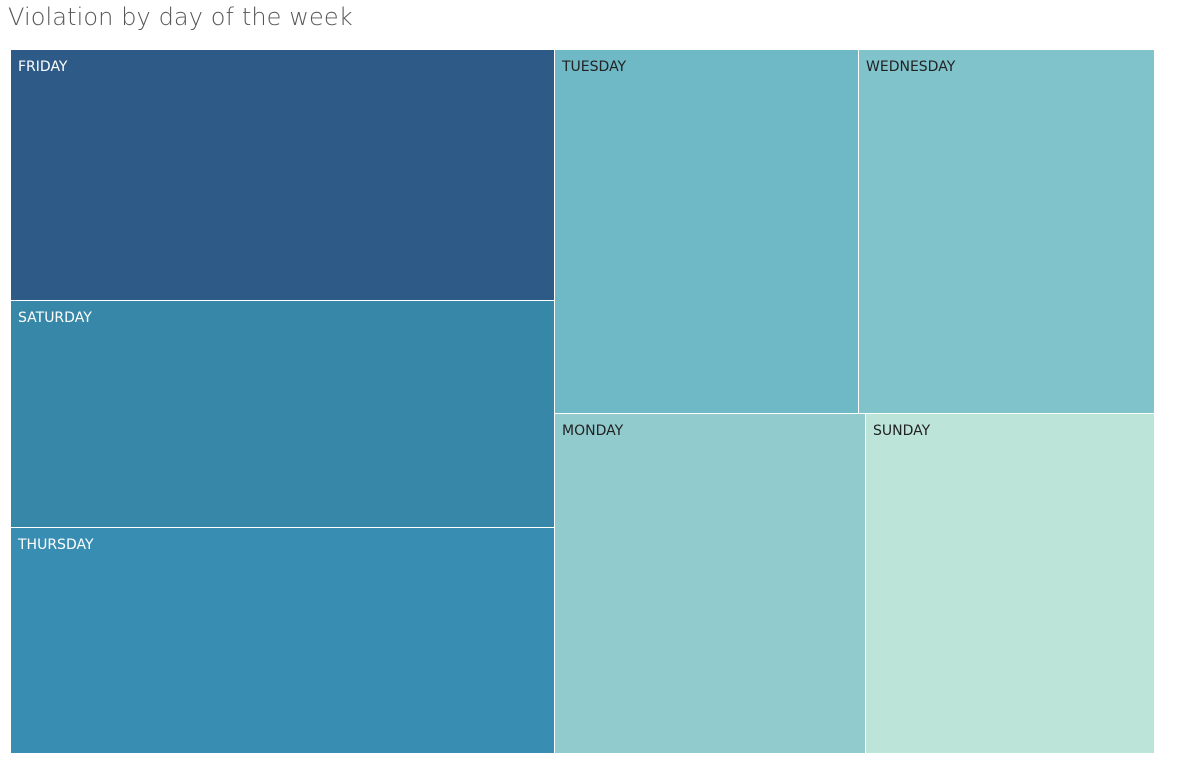  Describe the element at coordinates (594, 67) in the screenshot. I see `tile-label-tuesday: TUESDAY` at that location.